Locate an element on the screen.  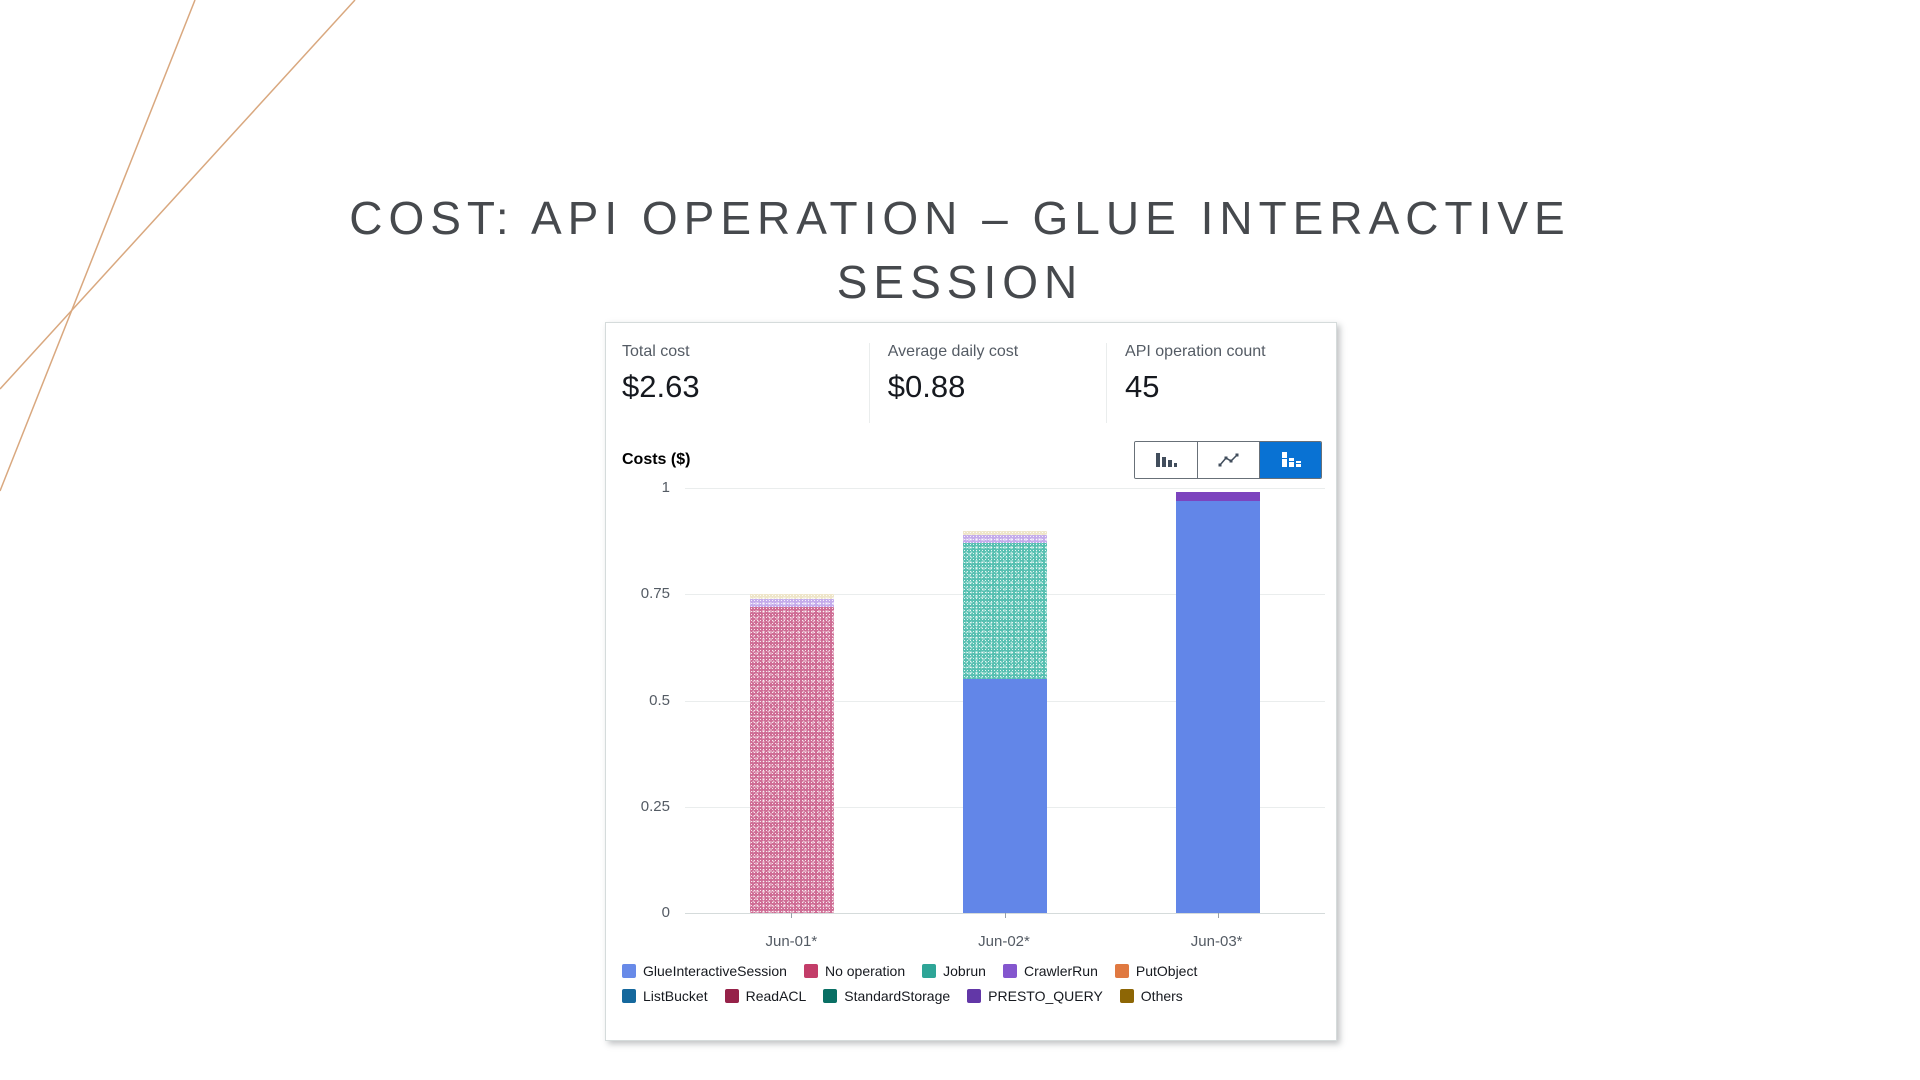
y-axis-tick-label: 0 is located at coordinates (665, 912).